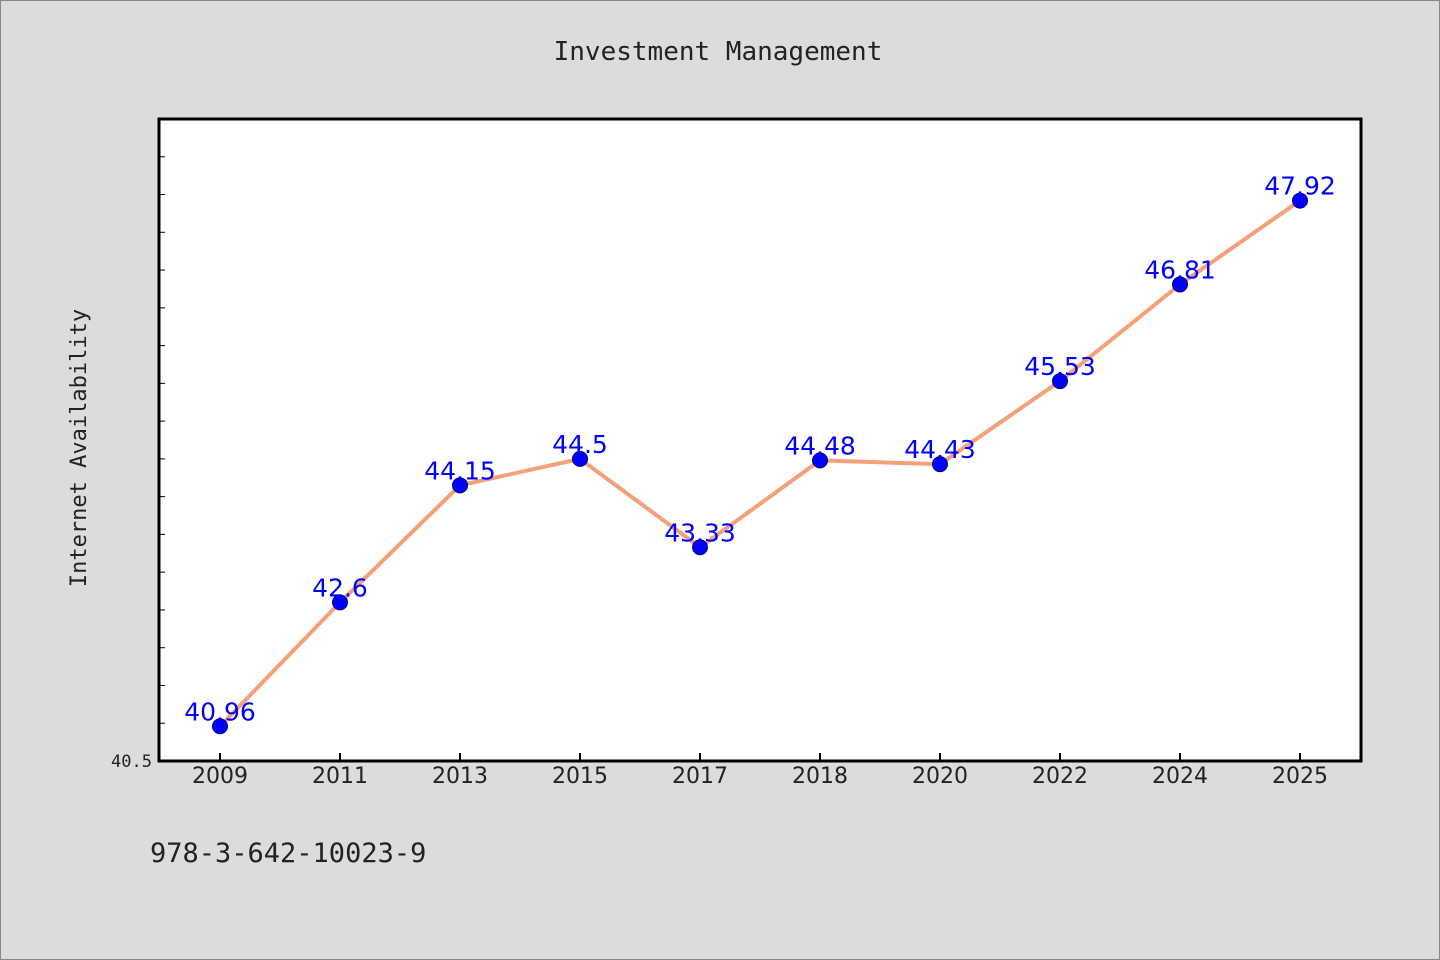 Image resolution: width=1440 pixels, height=960 pixels. Describe the element at coordinates (1180, 776) in the screenshot. I see `x-tick-label: 2024` at that location.